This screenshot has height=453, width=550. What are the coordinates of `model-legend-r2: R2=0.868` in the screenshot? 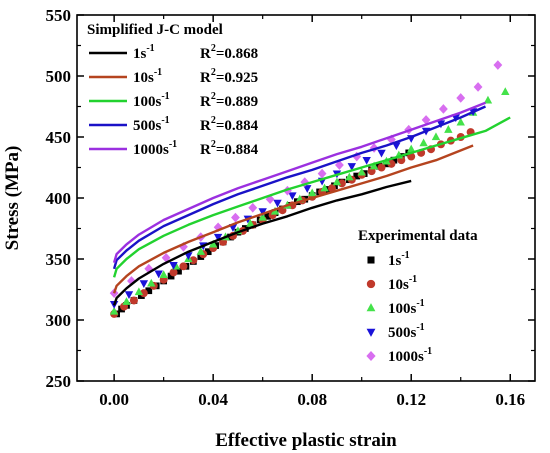 It's located at (229, 52).